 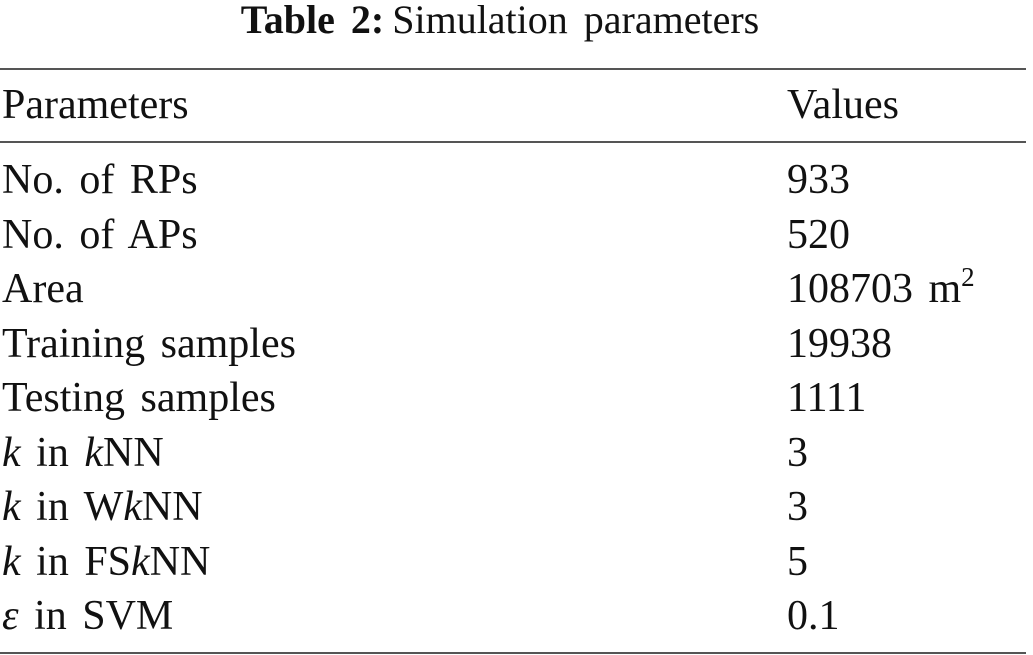 What do you see at coordinates (139, 398) in the screenshot?
I see `parameter-name: Testing samples` at bounding box center [139, 398].